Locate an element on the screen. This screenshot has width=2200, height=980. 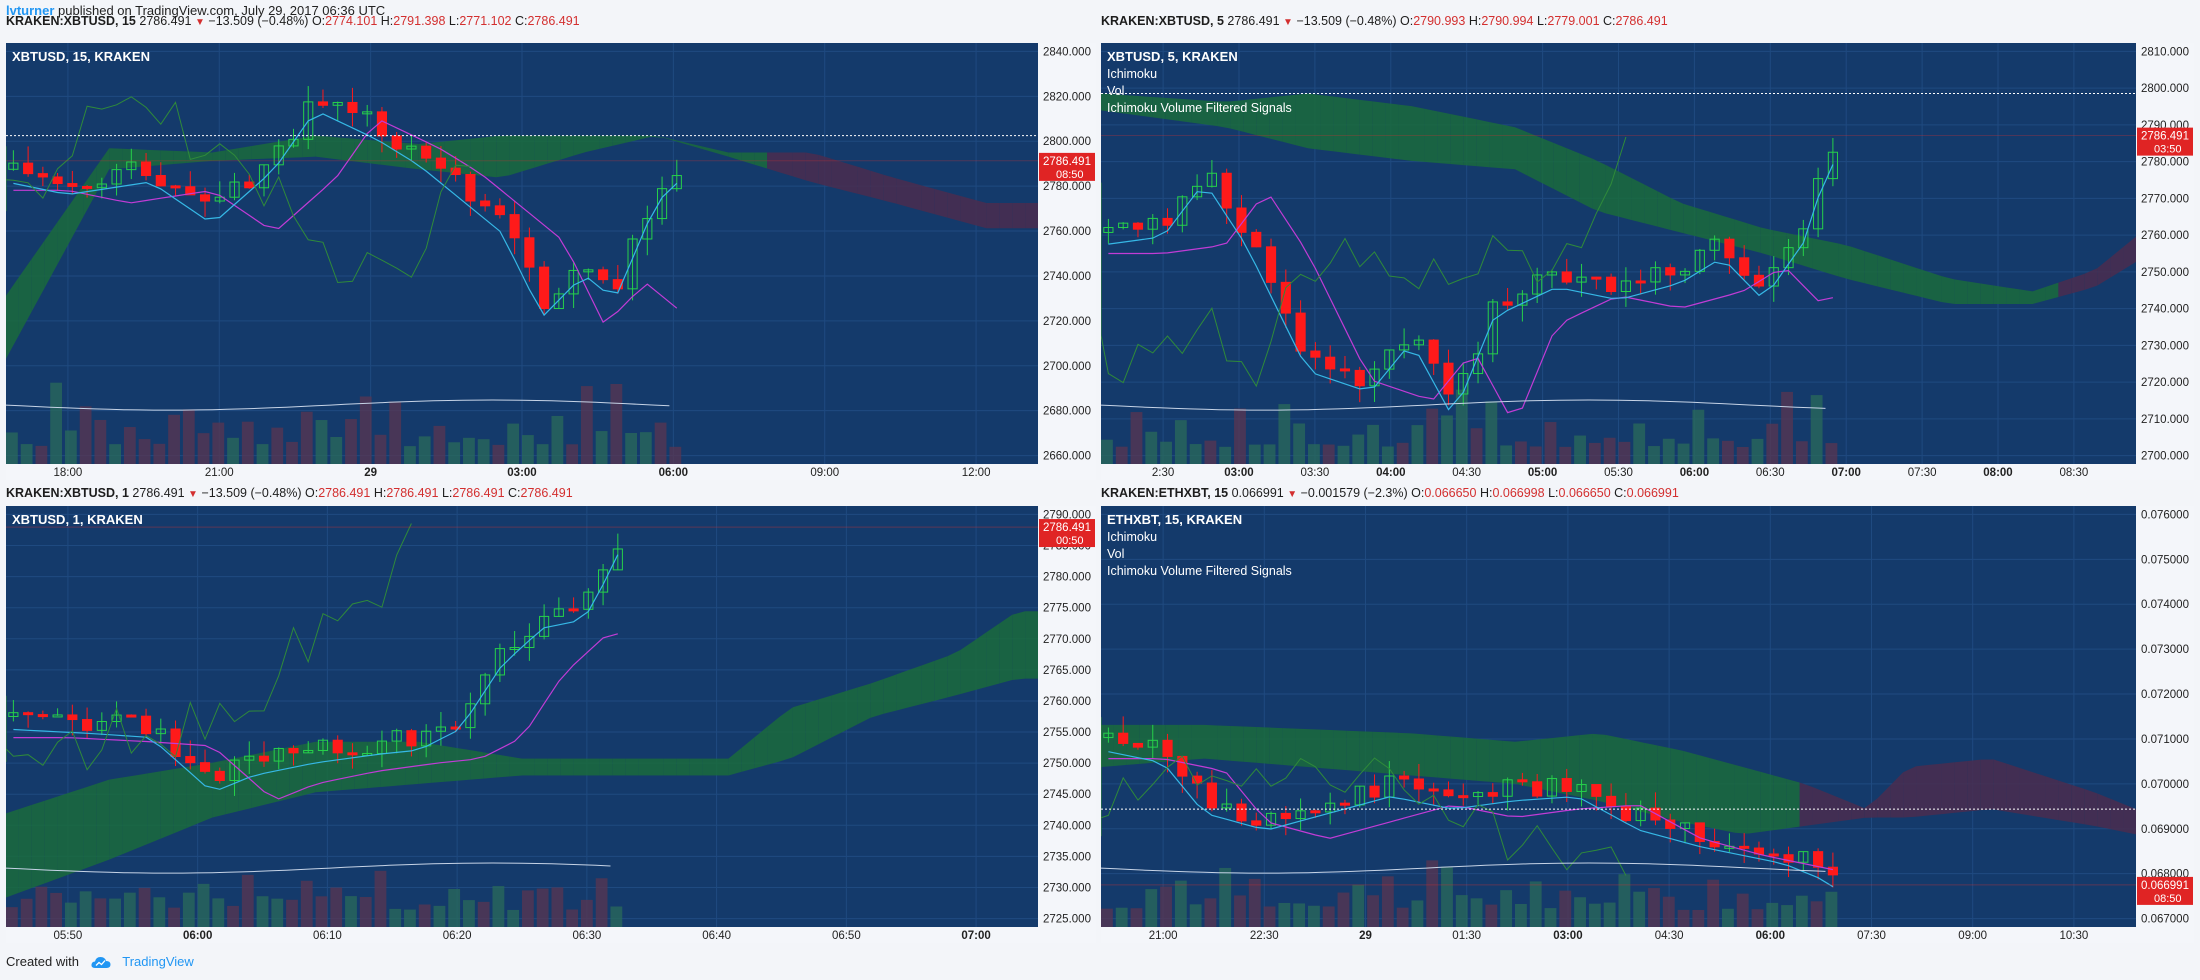
x-tick-label: 03:00 is located at coordinates (1567, 936).